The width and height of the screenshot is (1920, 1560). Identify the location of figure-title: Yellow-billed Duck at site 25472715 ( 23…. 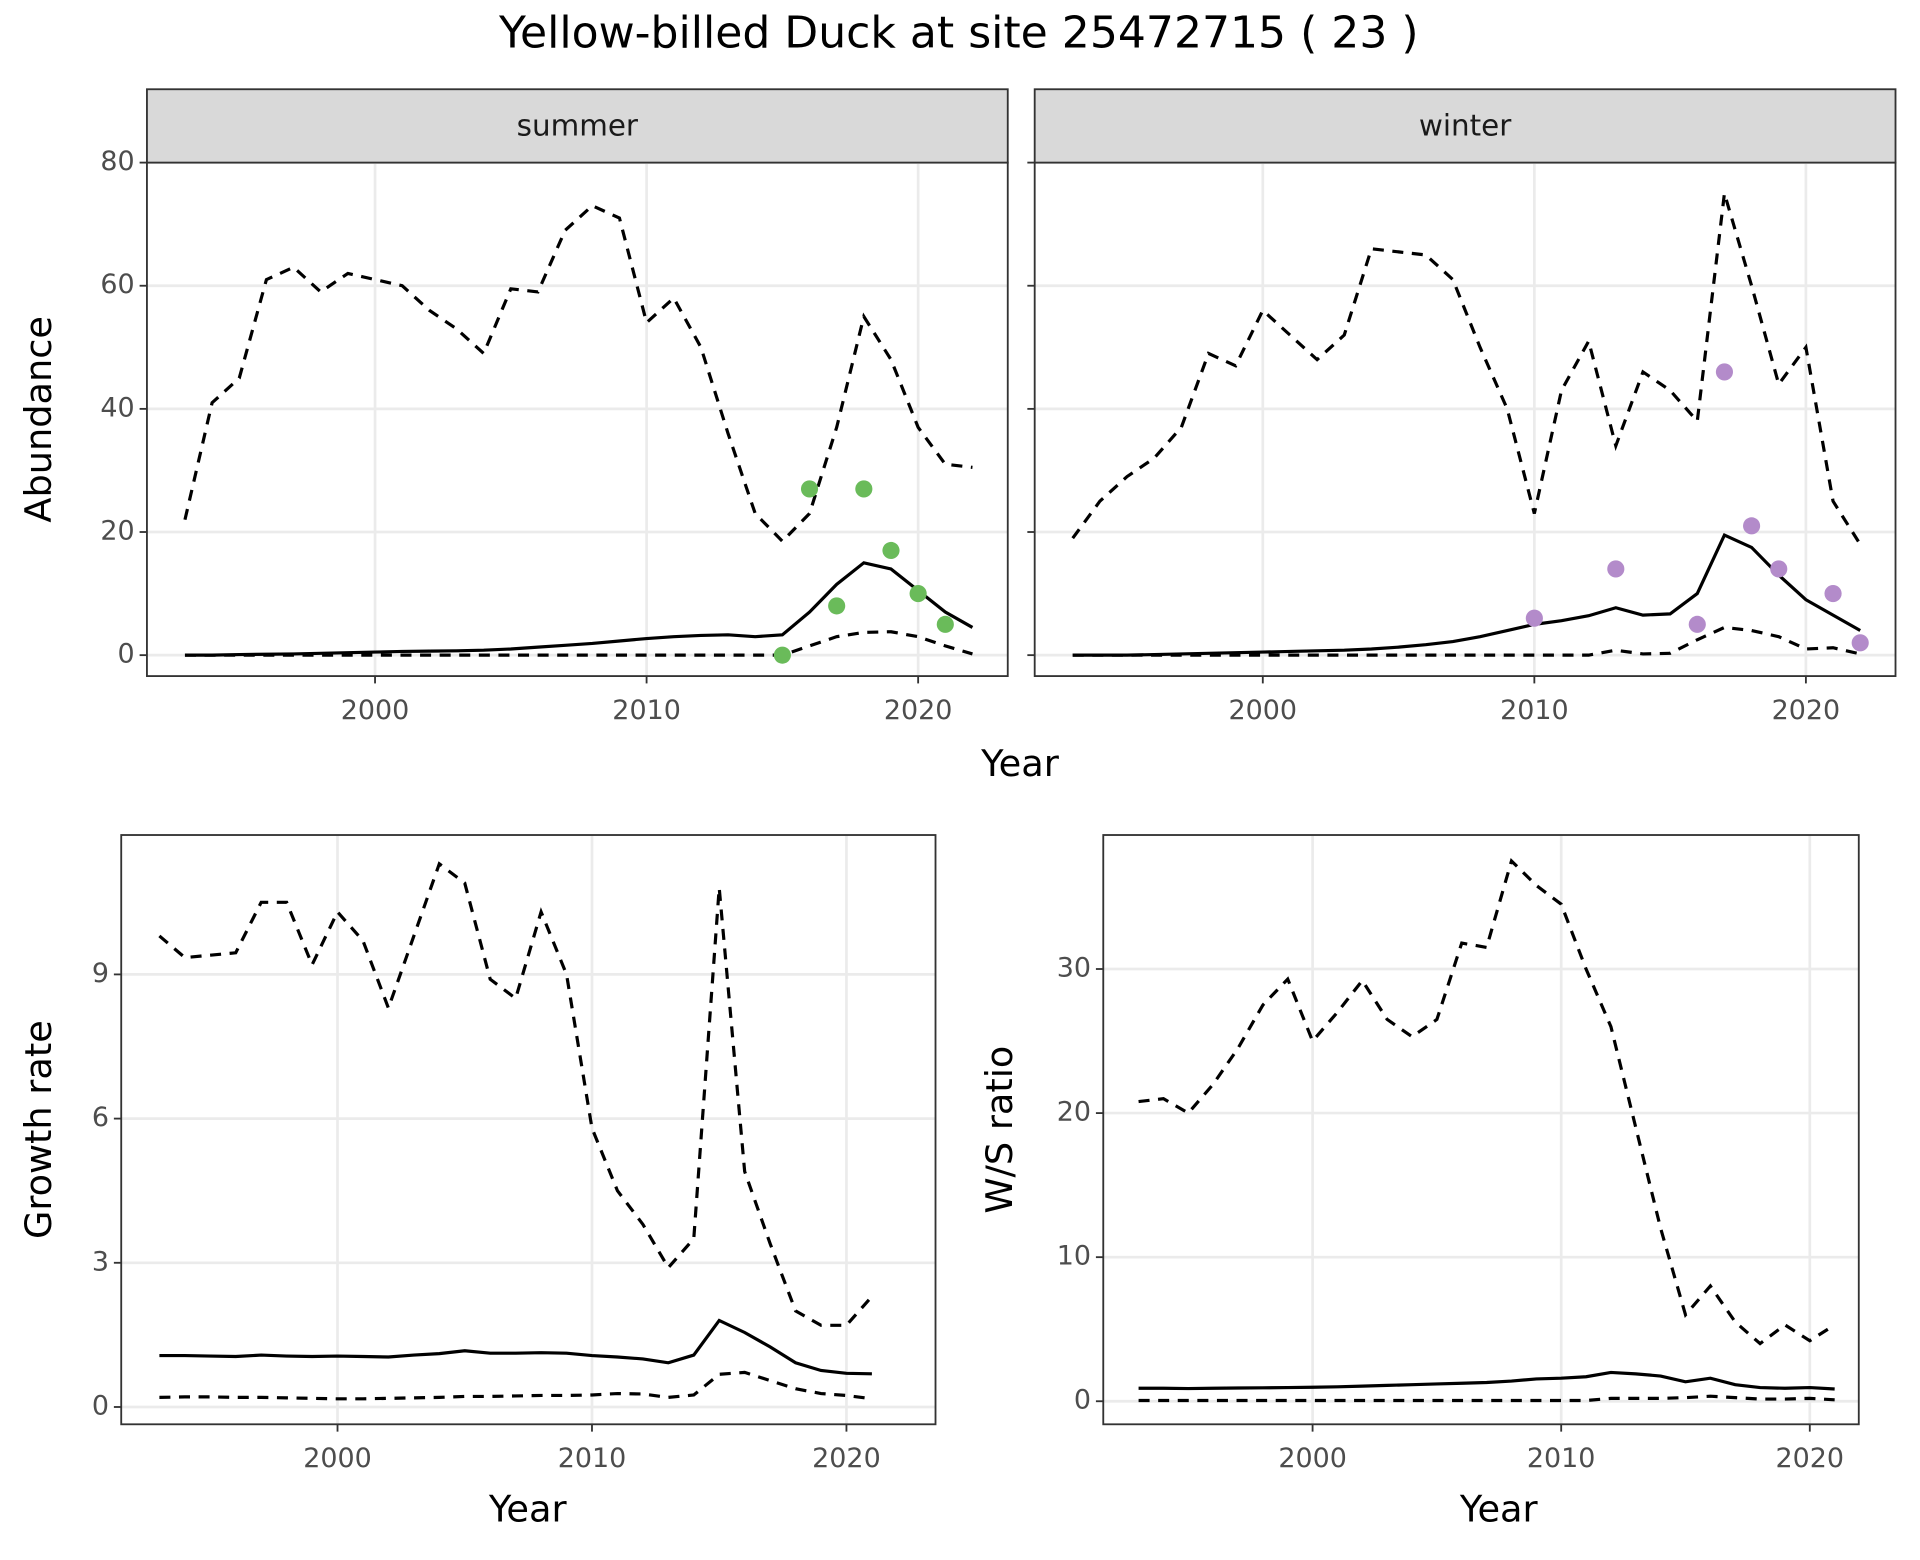
(958, 32).